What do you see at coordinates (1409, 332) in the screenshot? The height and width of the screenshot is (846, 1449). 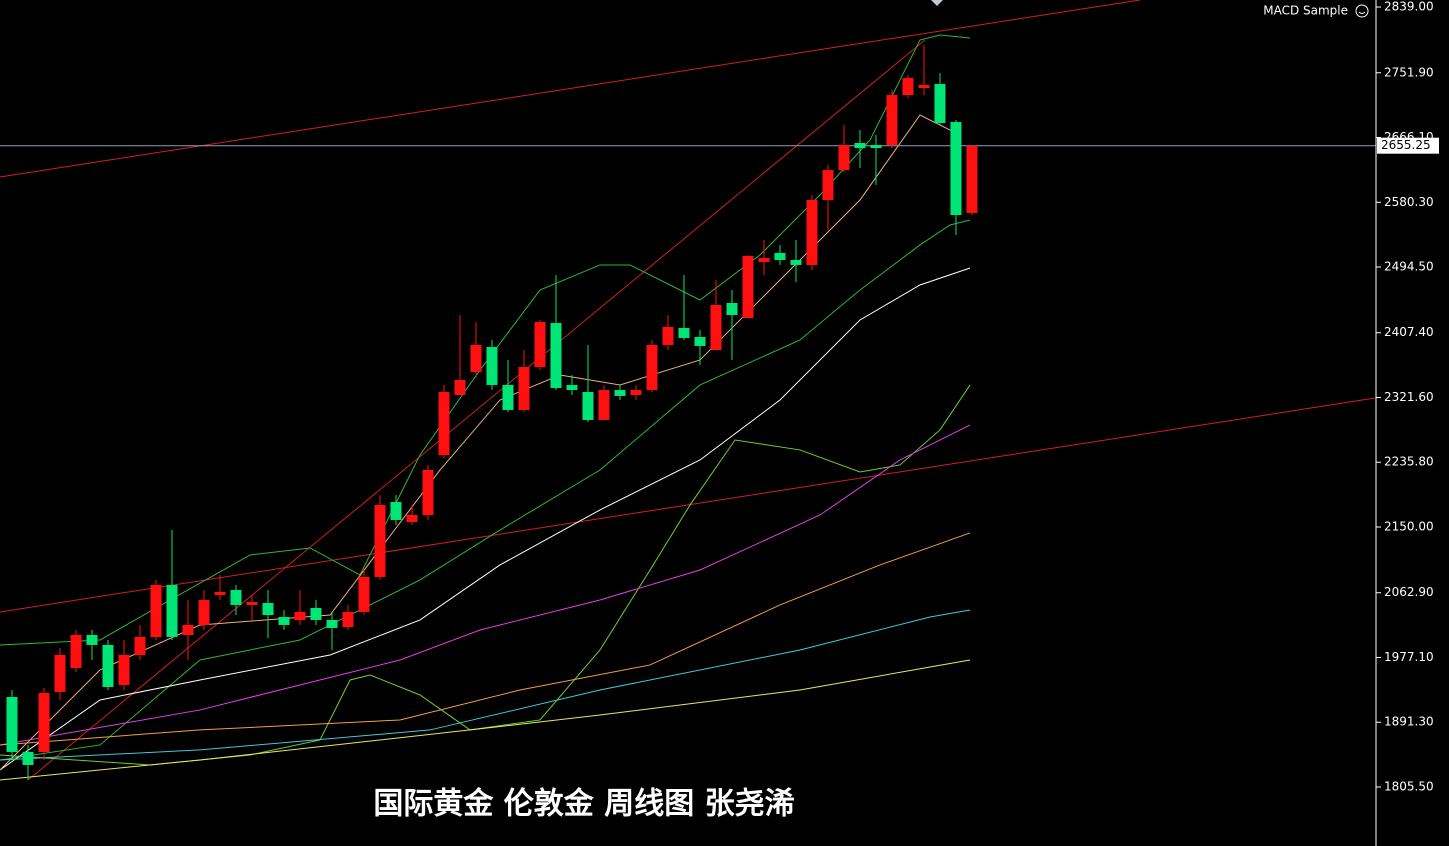 I see `y-tick-label: 2407.40` at bounding box center [1409, 332].